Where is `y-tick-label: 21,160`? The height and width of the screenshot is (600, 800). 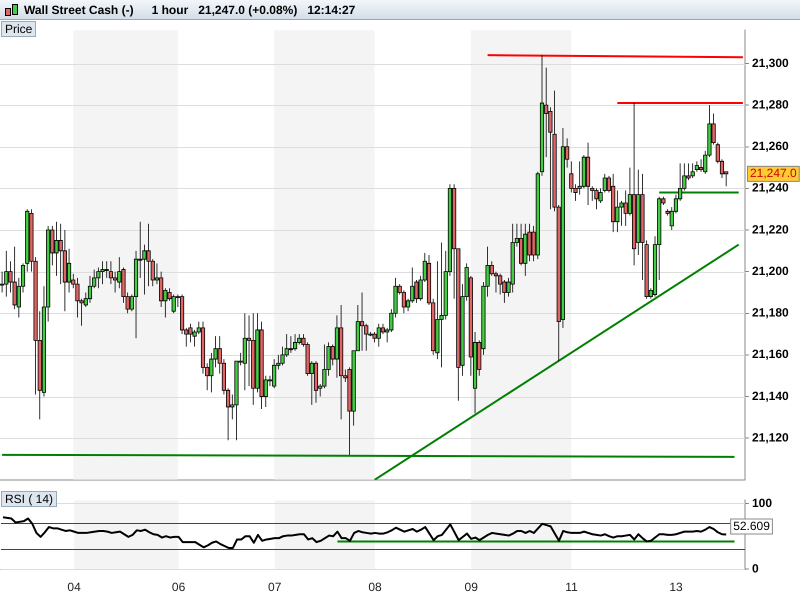
y-tick-label: 21,160 is located at coordinates (771, 354).